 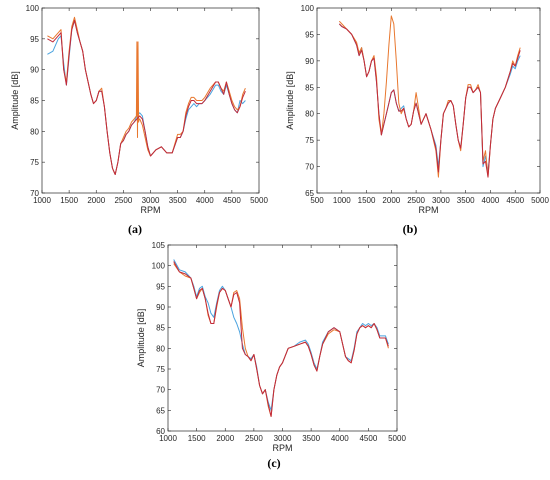 I want to click on panel-label: (a), so click(x=135, y=229).